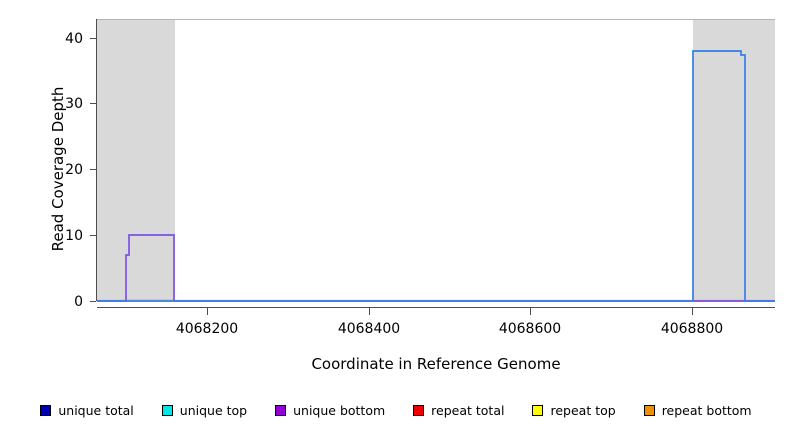 The height and width of the screenshot is (432, 792). What do you see at coordinates (213, 410) in the screenshot?
I see `legend-label-unique-top: unique top` at bounding box center [213, 410].